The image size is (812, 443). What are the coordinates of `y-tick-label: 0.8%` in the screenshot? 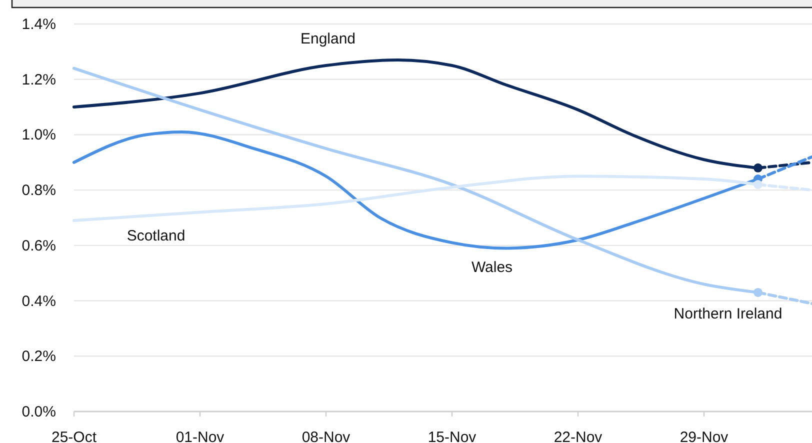 It's located at (39, 191).